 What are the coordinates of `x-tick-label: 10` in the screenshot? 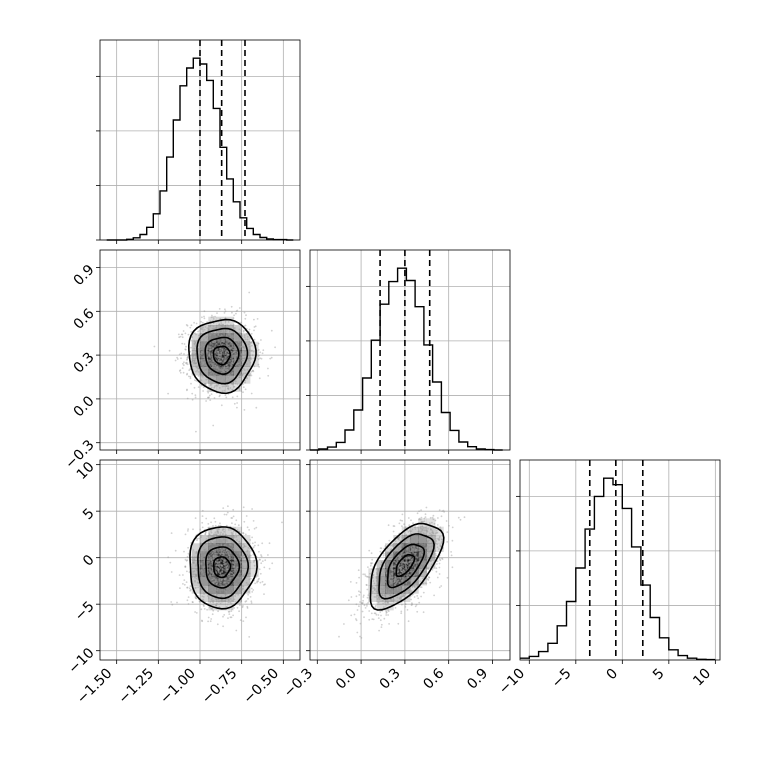 It's located at (702, 678).